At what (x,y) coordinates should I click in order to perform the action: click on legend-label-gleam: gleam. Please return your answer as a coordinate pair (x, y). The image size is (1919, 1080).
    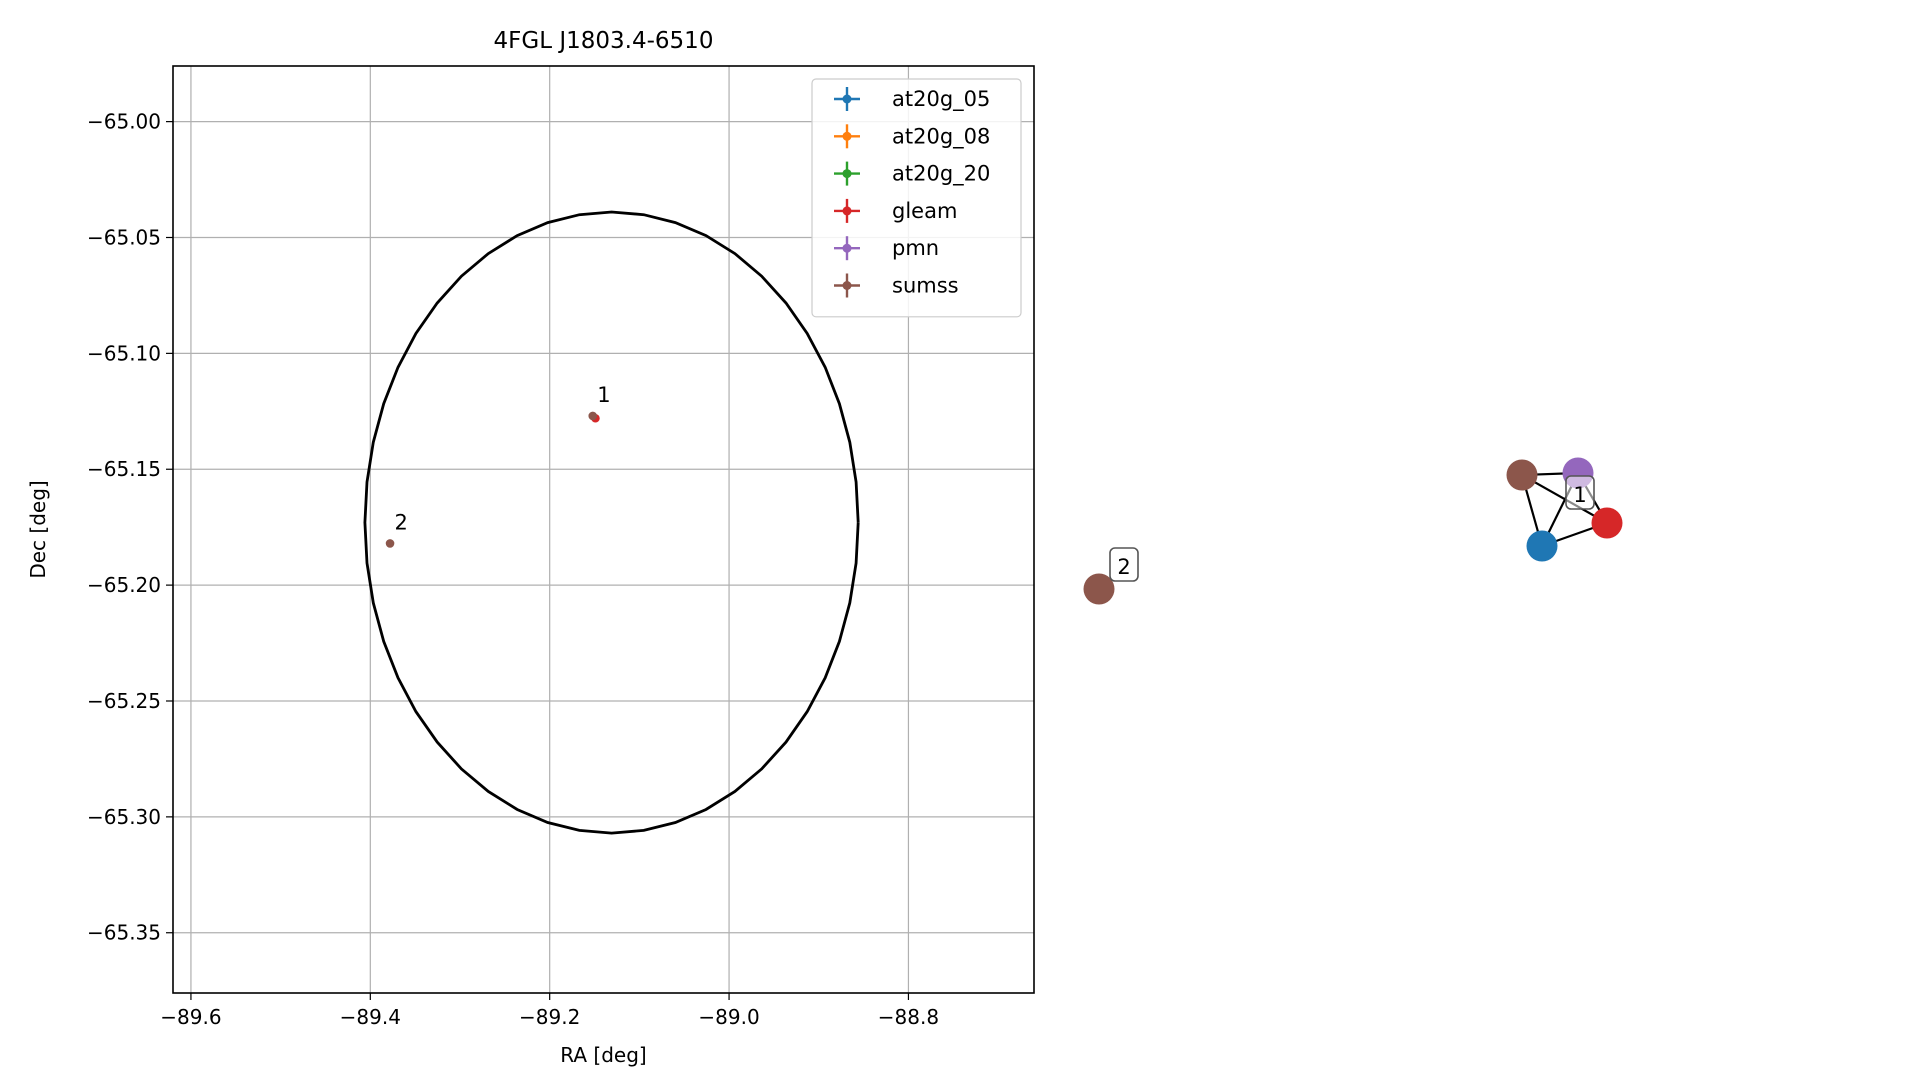
    Looking at the image, I should click on (924, 211).